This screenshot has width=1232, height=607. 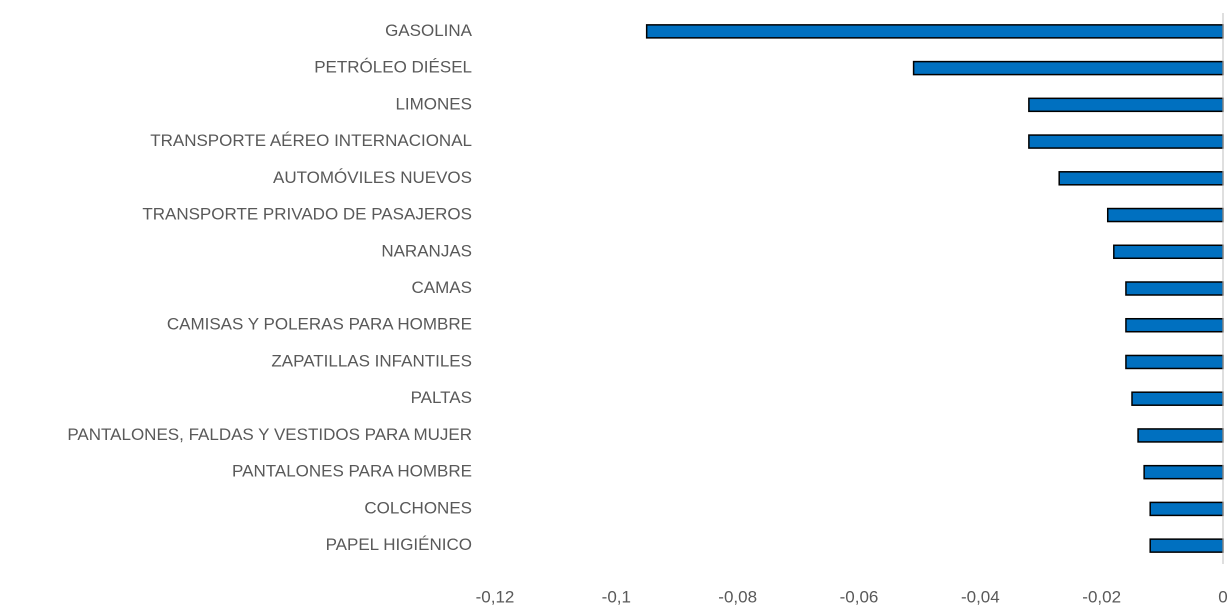 What do you see at coordinates (418, 507) in the screenshot?
I see `y-tick-label: COLCHONES` at bounding box center [418, 507].